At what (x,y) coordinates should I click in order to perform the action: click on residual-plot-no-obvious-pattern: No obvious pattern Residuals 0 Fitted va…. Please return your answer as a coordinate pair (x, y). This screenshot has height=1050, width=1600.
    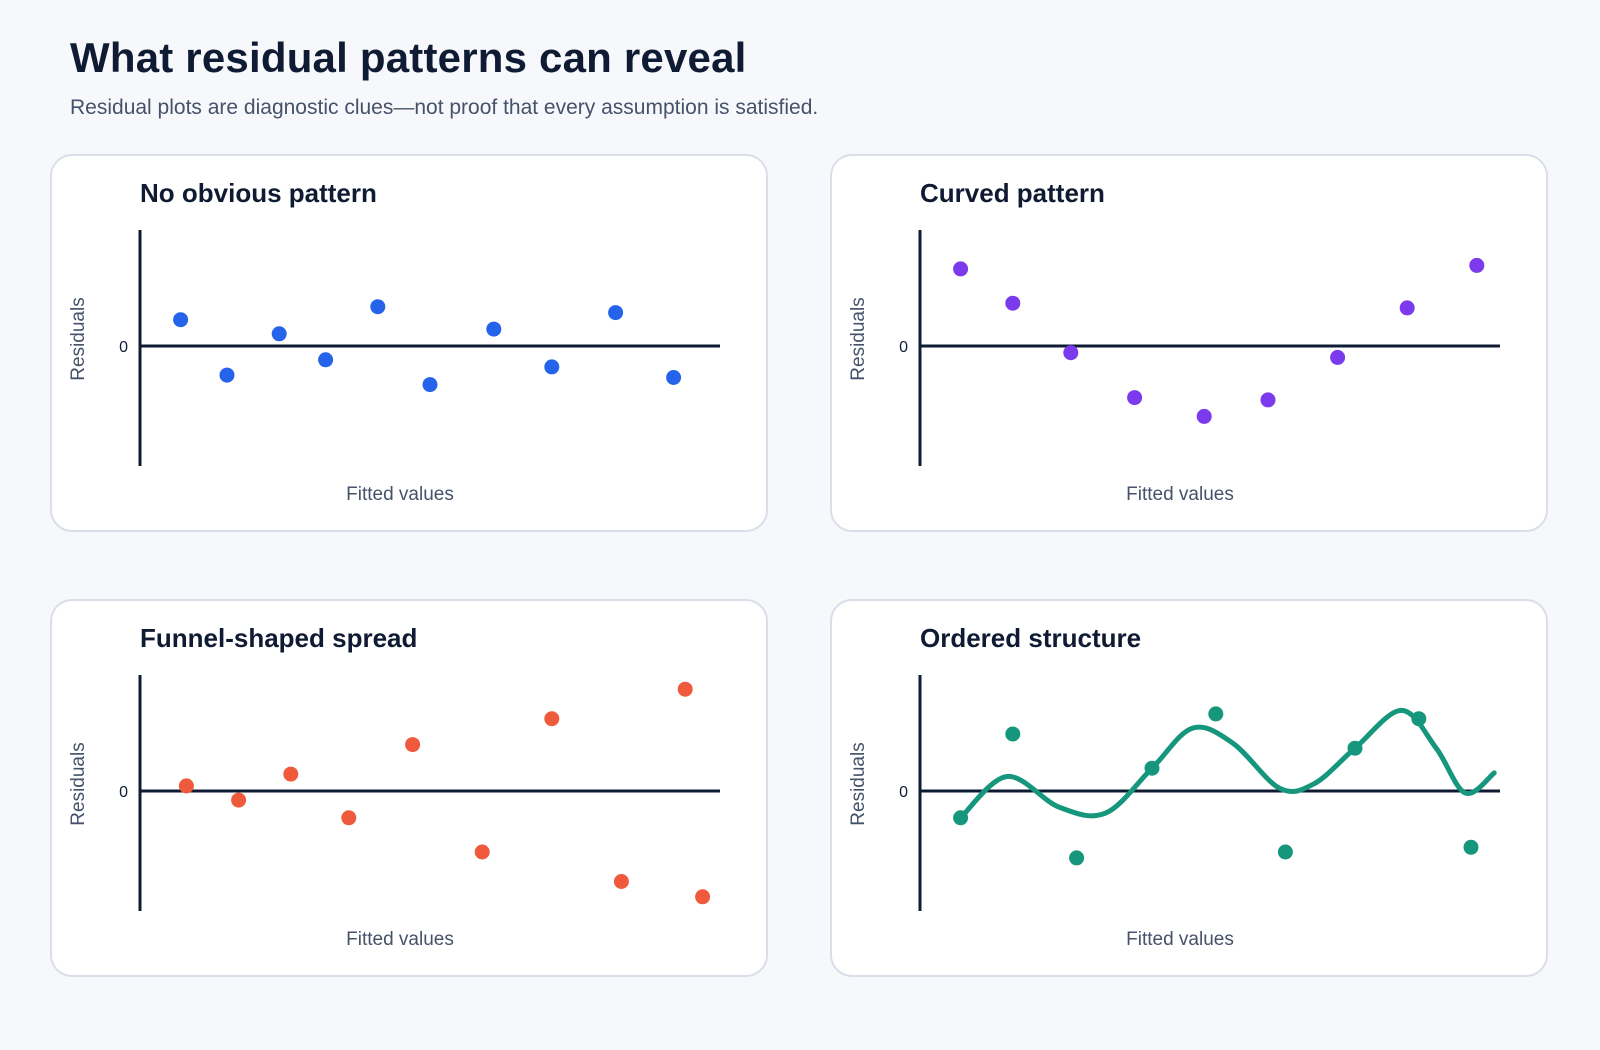
    Looking at the image, I should click on (394, 341).